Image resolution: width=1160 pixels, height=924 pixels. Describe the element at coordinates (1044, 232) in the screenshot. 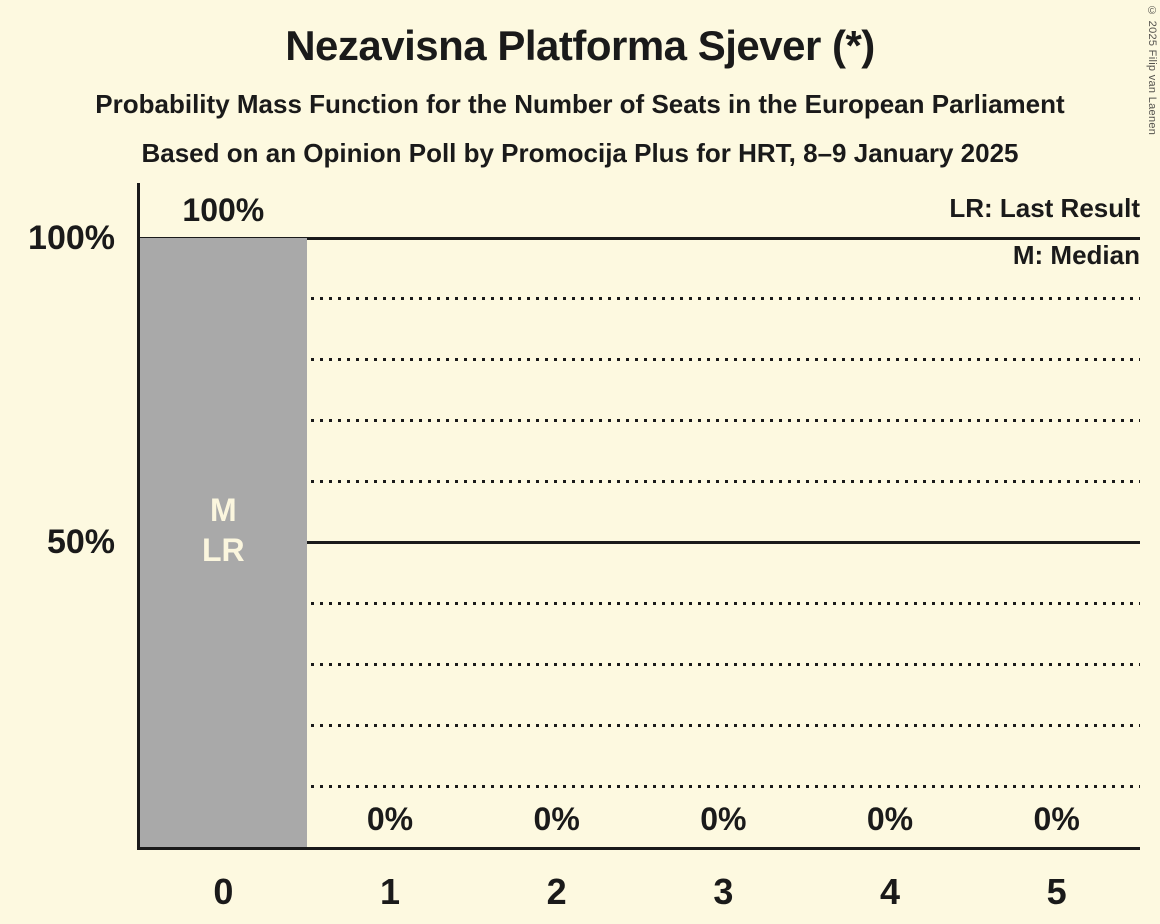

I see `legend: LR: Last Result M: Median` at that location.